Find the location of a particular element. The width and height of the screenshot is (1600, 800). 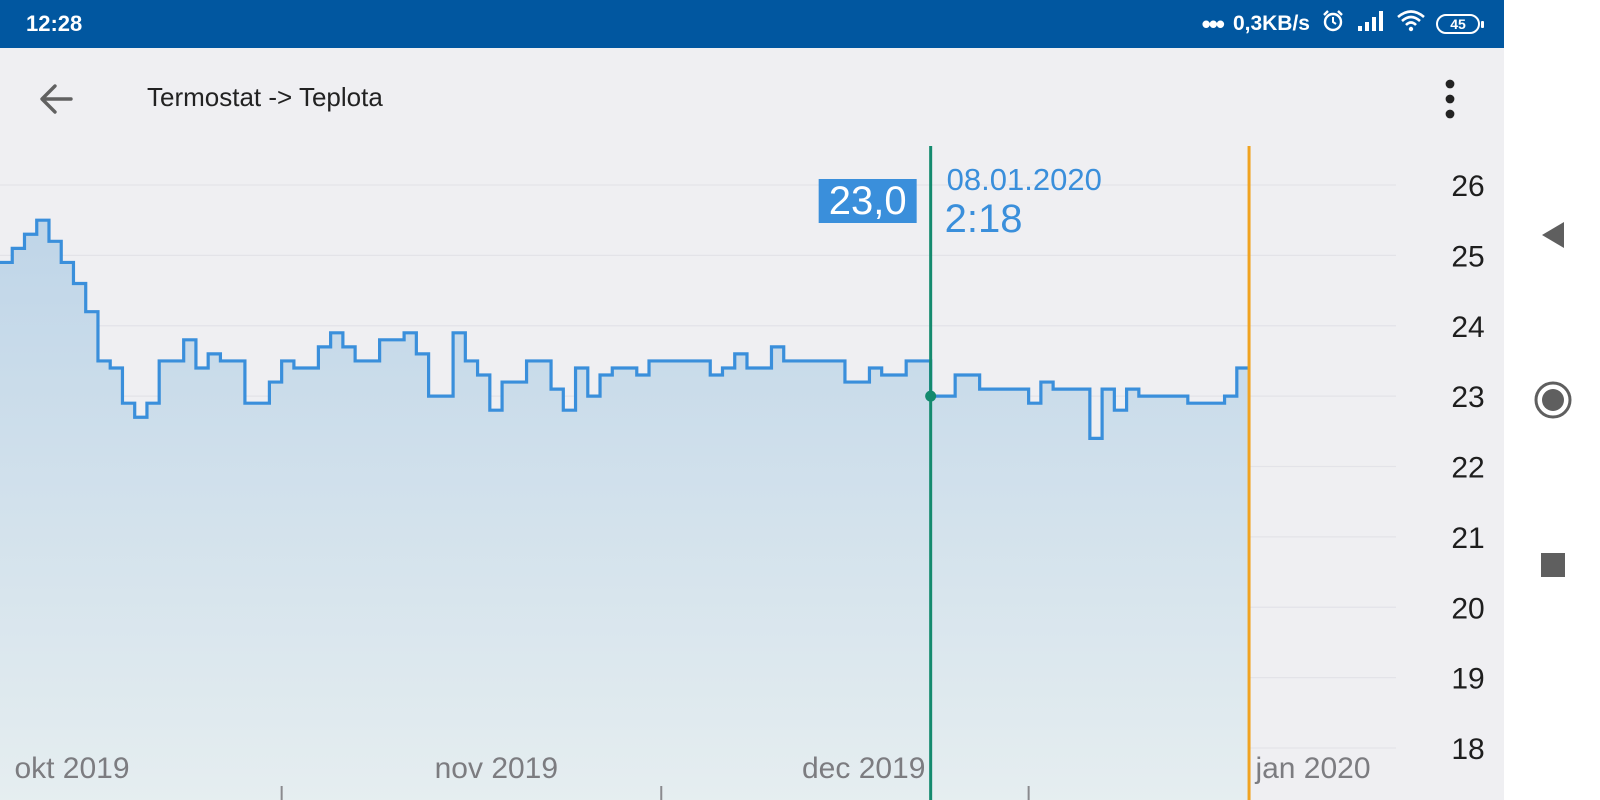

page-title: Termostat -> Teplota is located at coordinates (265, 97).